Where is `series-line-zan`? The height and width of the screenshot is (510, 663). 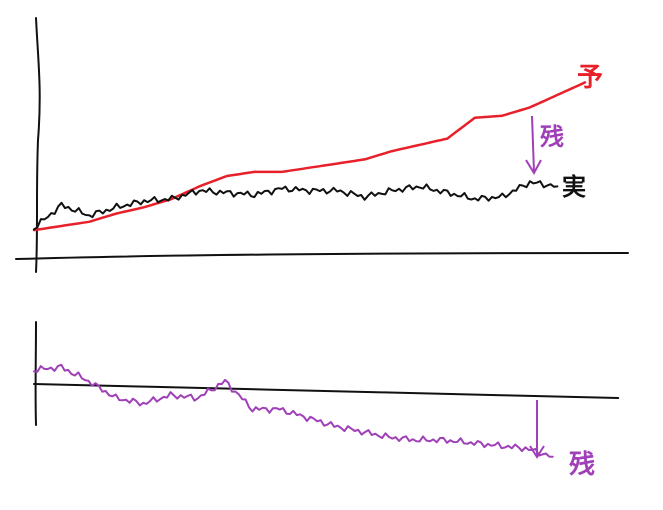 series-line-zan is located at coordinates (293, 410).